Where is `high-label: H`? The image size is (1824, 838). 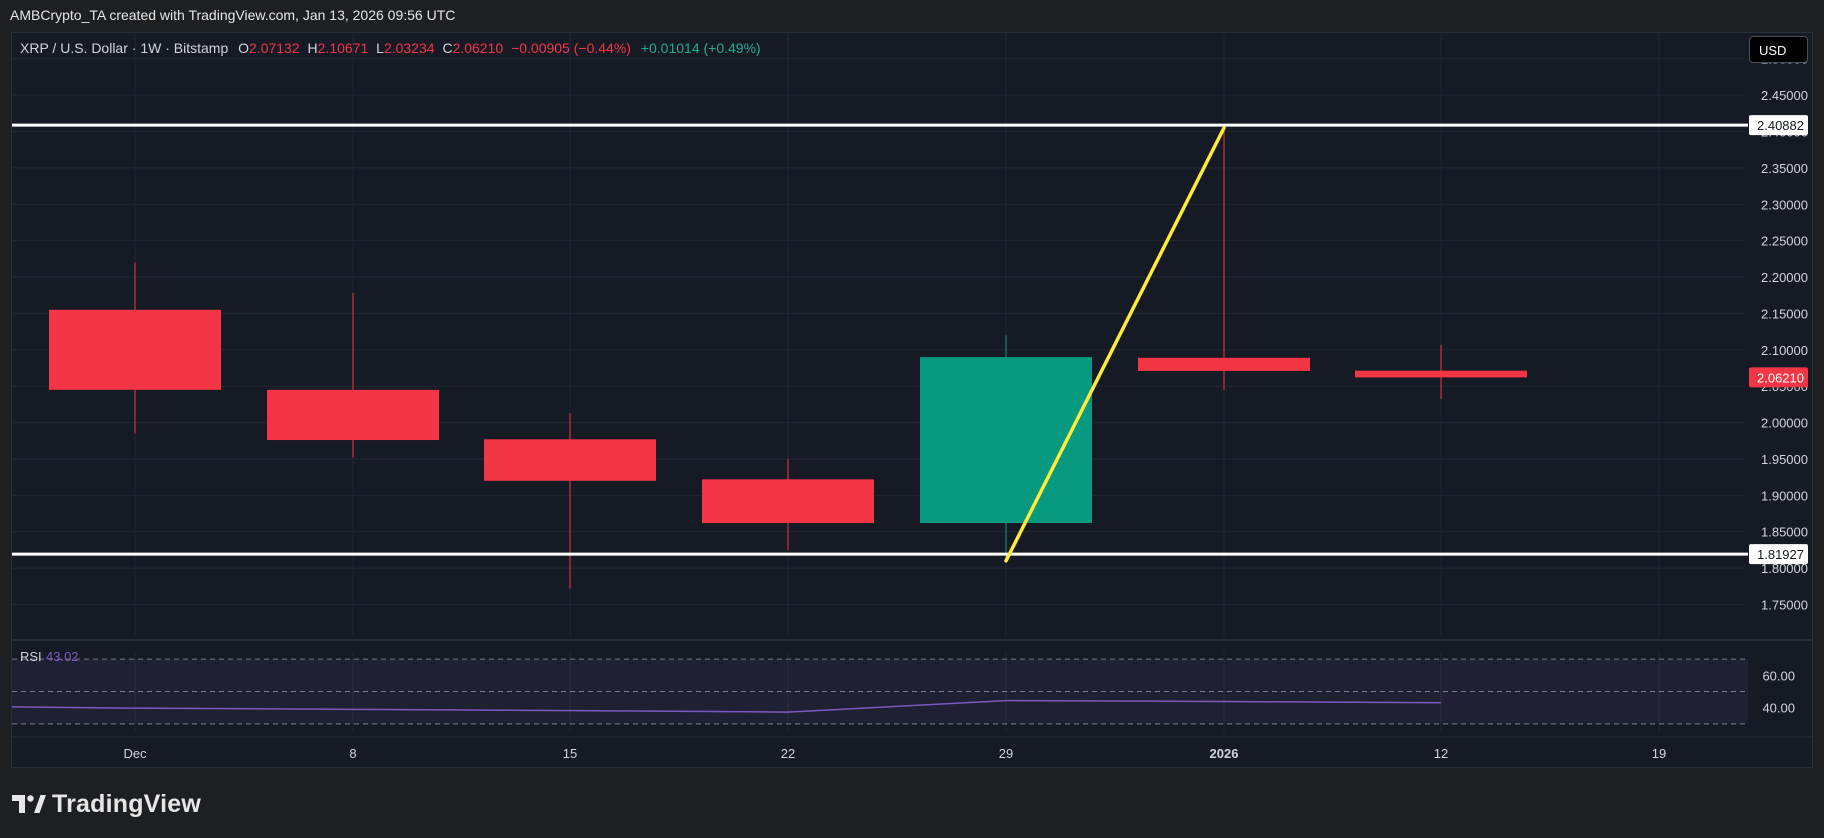
high-label: H is located at coordinates (312, 48).